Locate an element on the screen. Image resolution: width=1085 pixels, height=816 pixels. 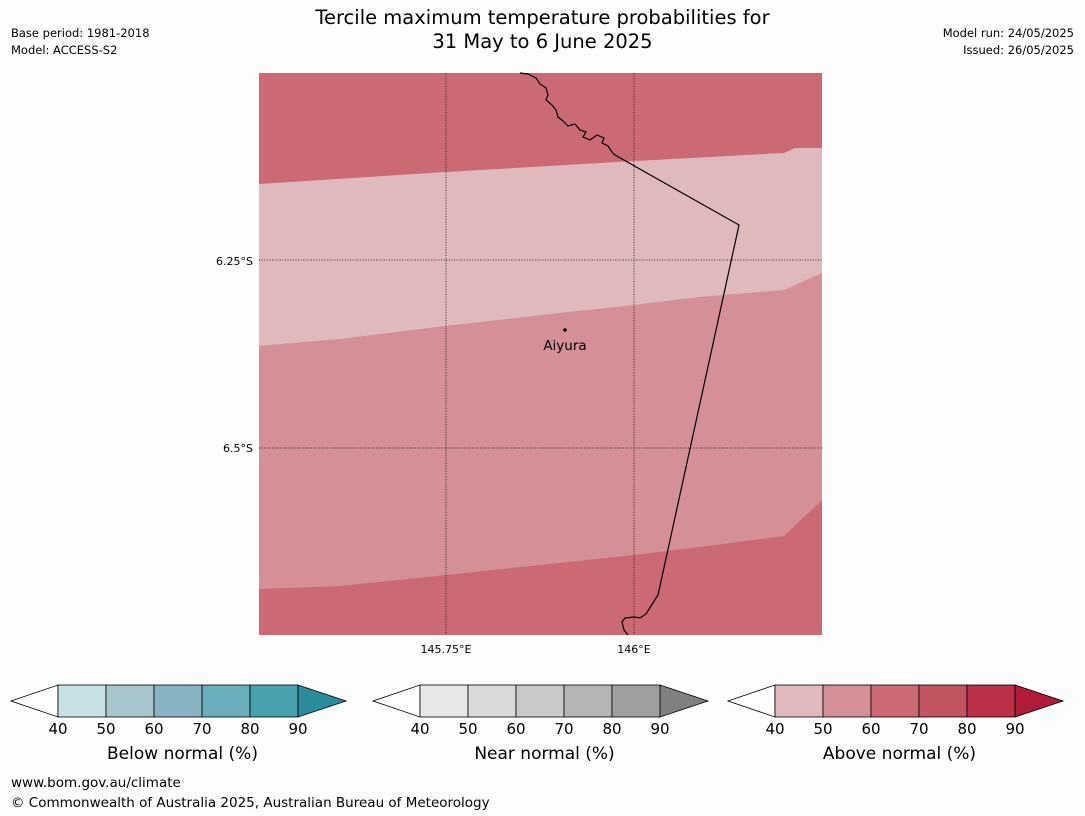
lat-label: 6.5°S is located at coordinates (238, 448).